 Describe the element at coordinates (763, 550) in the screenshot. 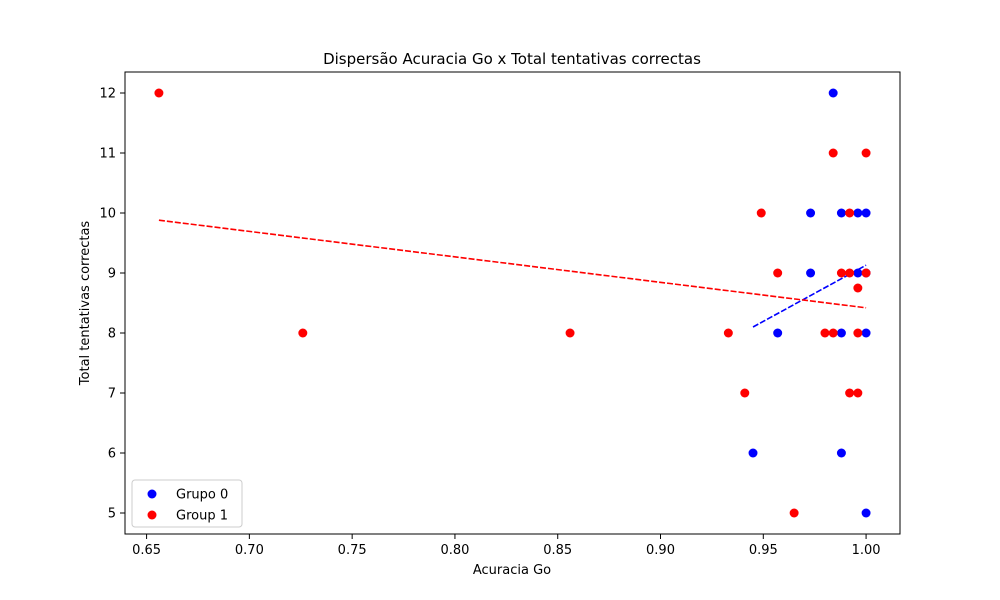

I see `x-tick-label: 0.95` at that location.